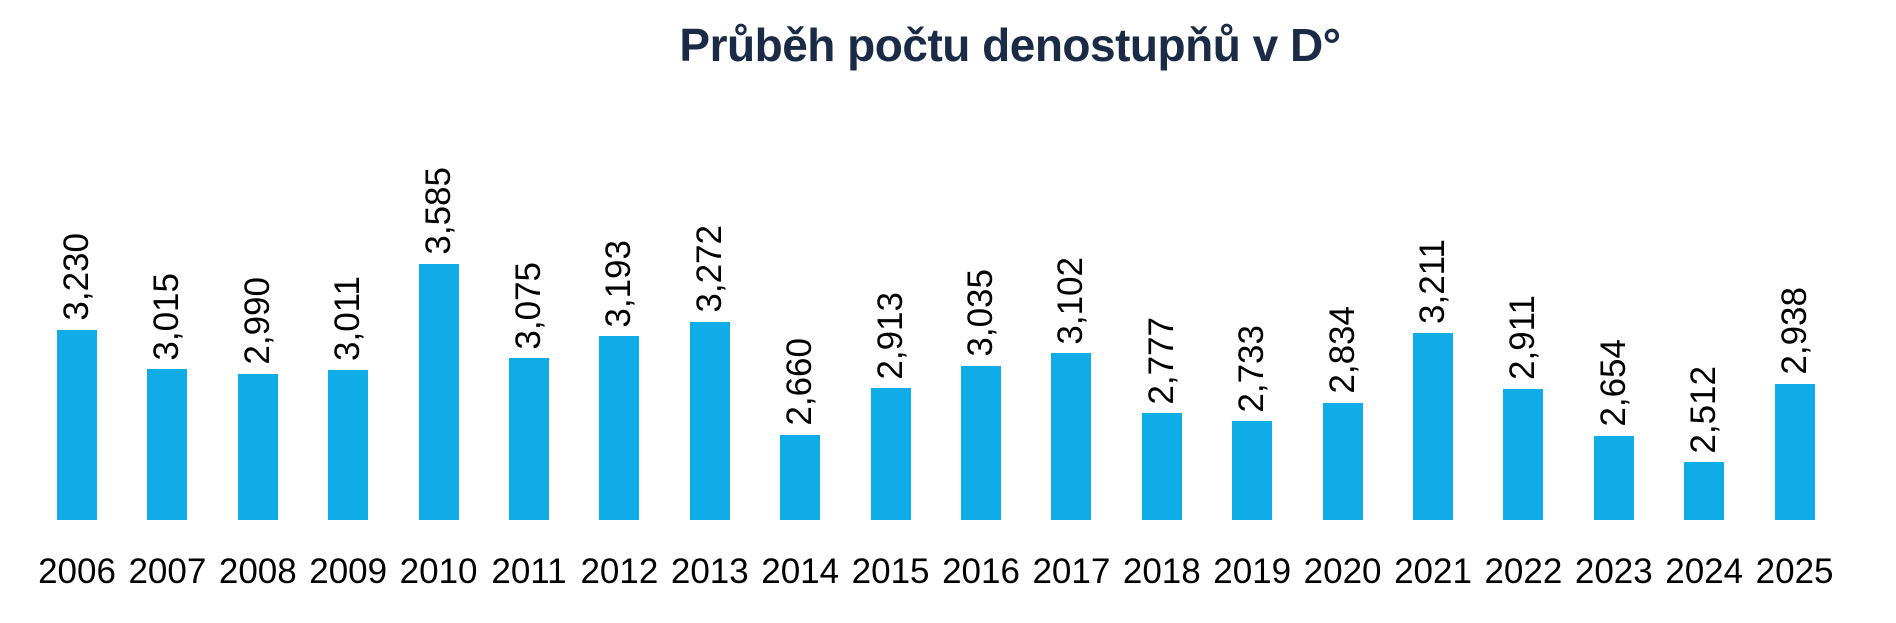 The height and width of the screenshot is (623, 1896). What do you see at coordinates (1071, 300) in the screenshot?
I see `bar-value-label: 3,102` at bounding box center [1071, 300].